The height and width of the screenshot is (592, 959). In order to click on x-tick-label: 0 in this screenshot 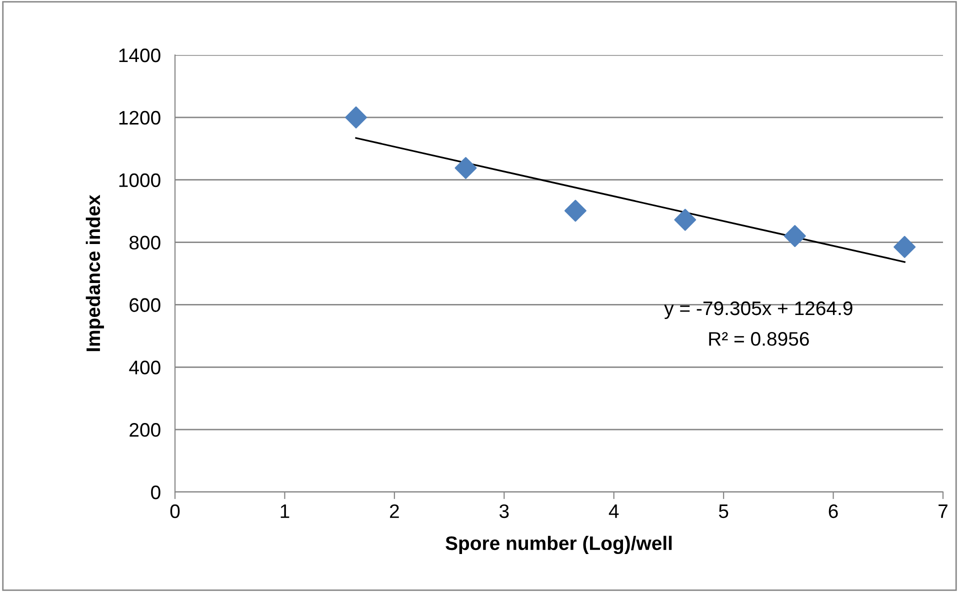, I will do `click(175, 511)`.